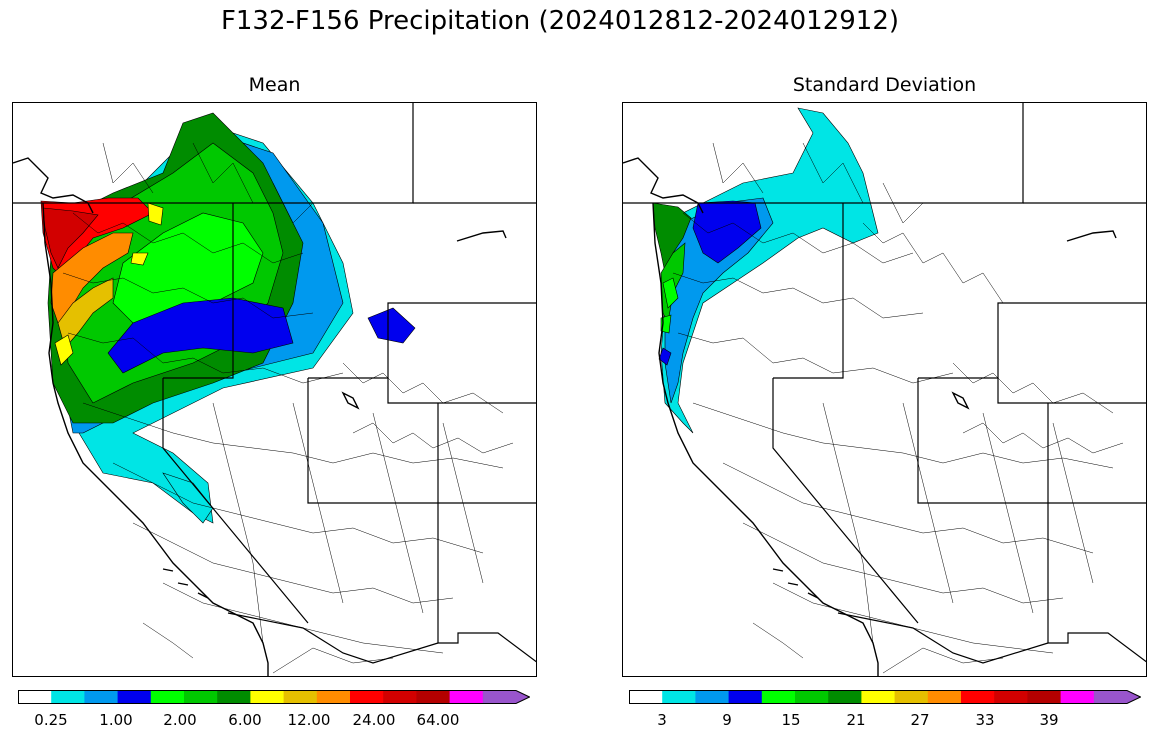  I want to click on stddev-tick-label: 33, so click(985, 720).